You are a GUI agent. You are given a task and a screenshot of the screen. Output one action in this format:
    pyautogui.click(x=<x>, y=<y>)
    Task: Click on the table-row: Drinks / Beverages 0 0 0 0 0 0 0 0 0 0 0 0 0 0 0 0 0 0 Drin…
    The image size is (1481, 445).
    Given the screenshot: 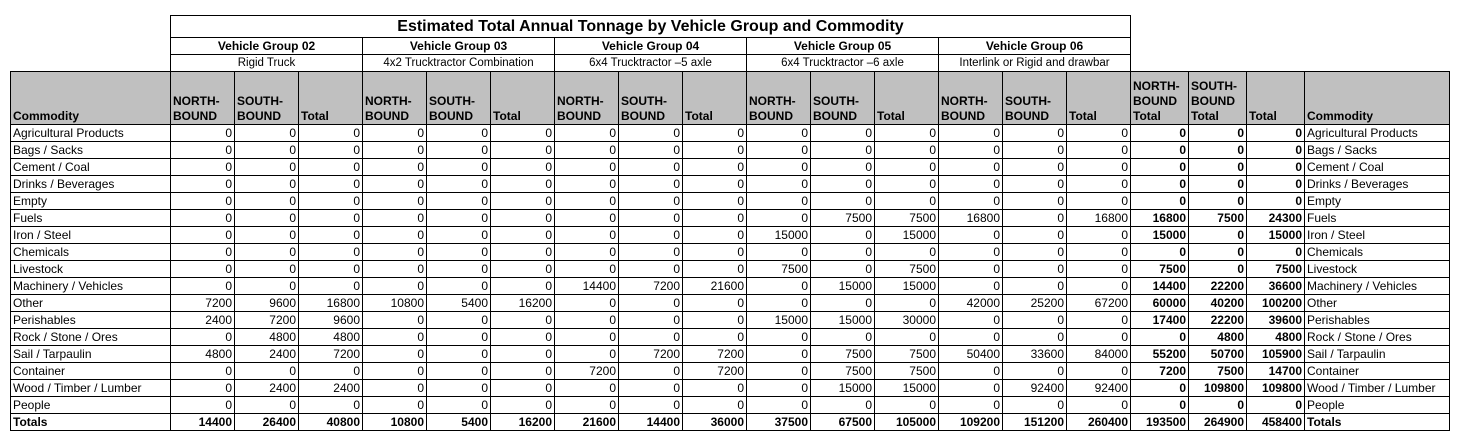 What is the action you would take?
    pyautogui.click(x=730, y=184)
    